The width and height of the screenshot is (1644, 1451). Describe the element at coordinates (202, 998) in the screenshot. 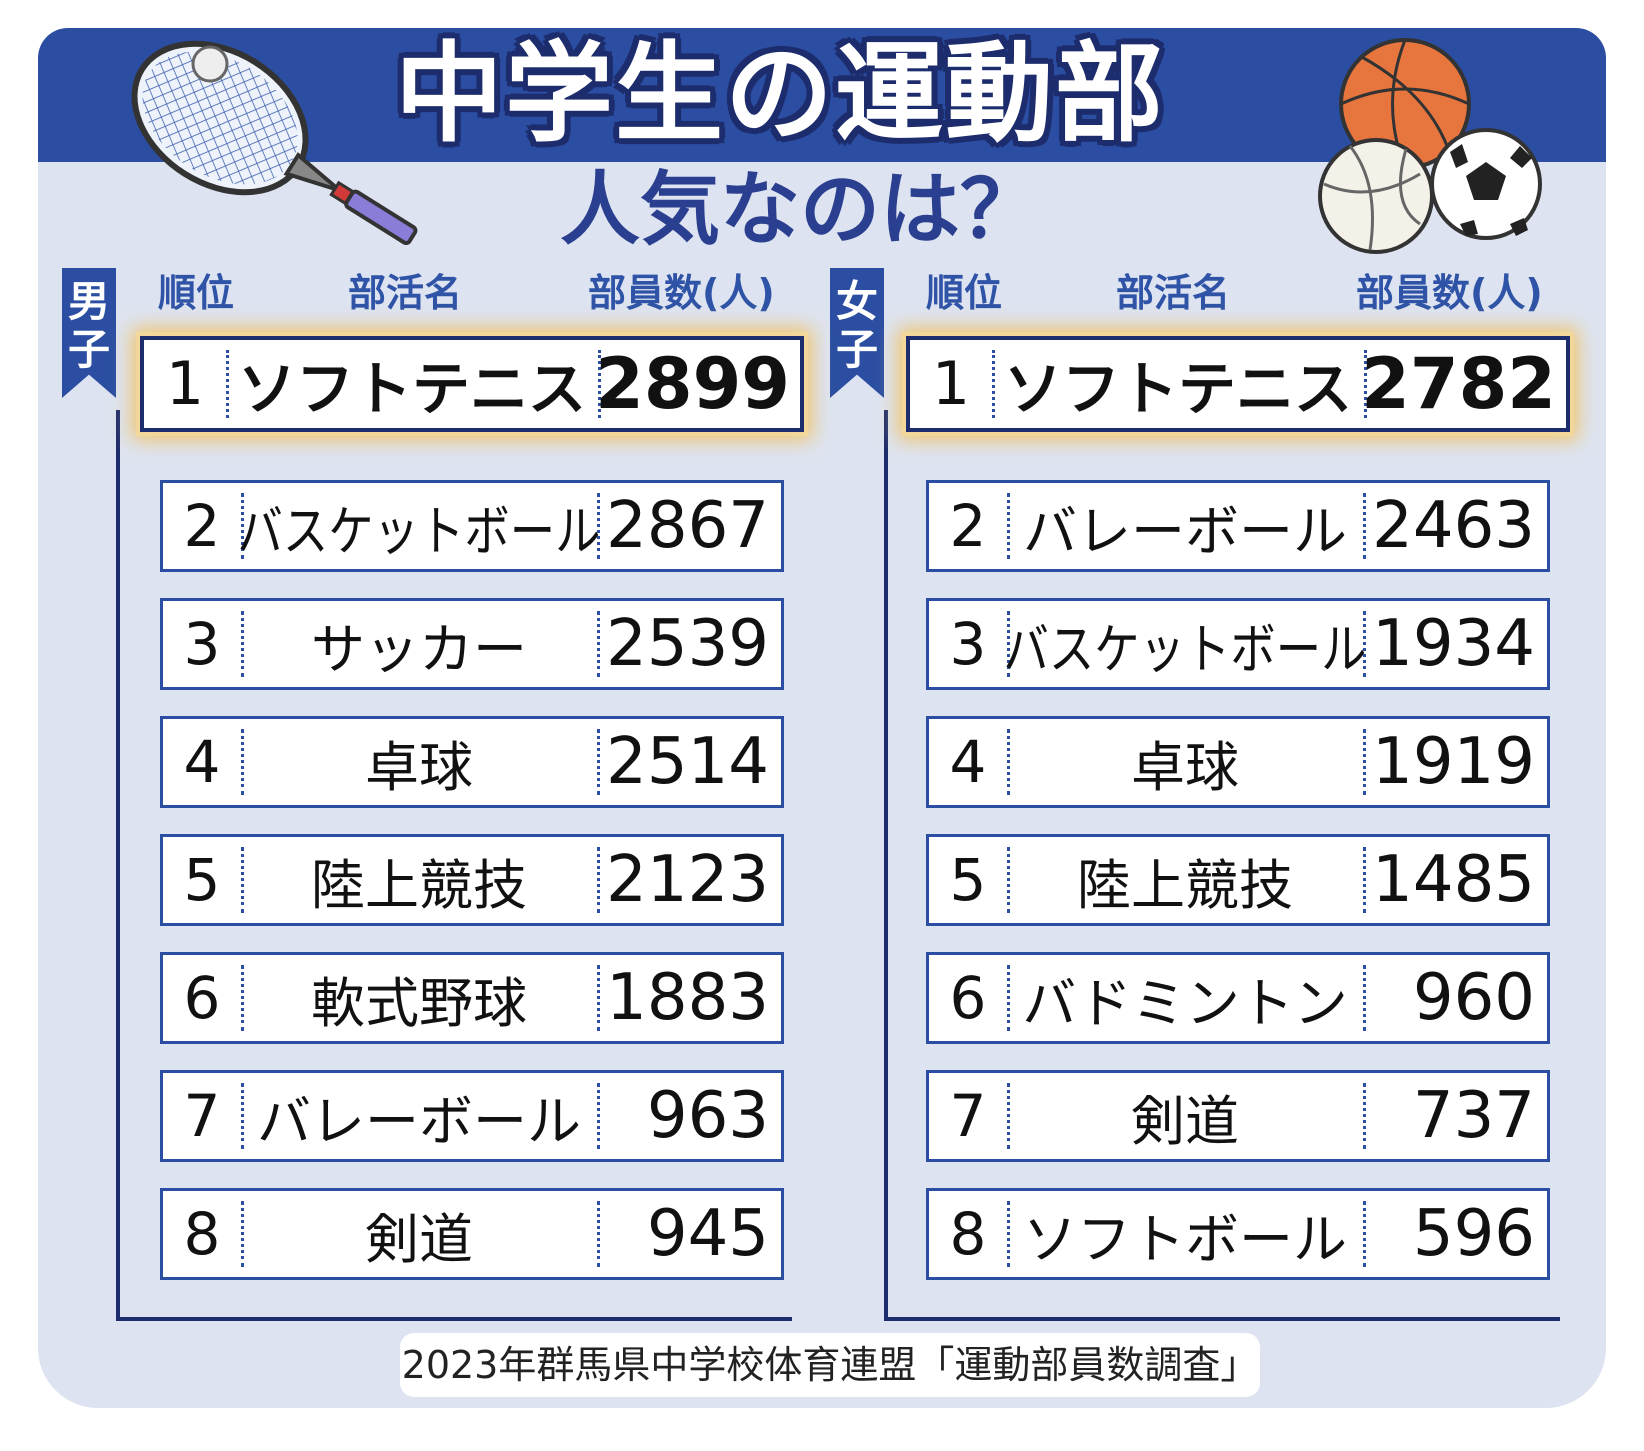

I see `rank-cell: 6` at that location.